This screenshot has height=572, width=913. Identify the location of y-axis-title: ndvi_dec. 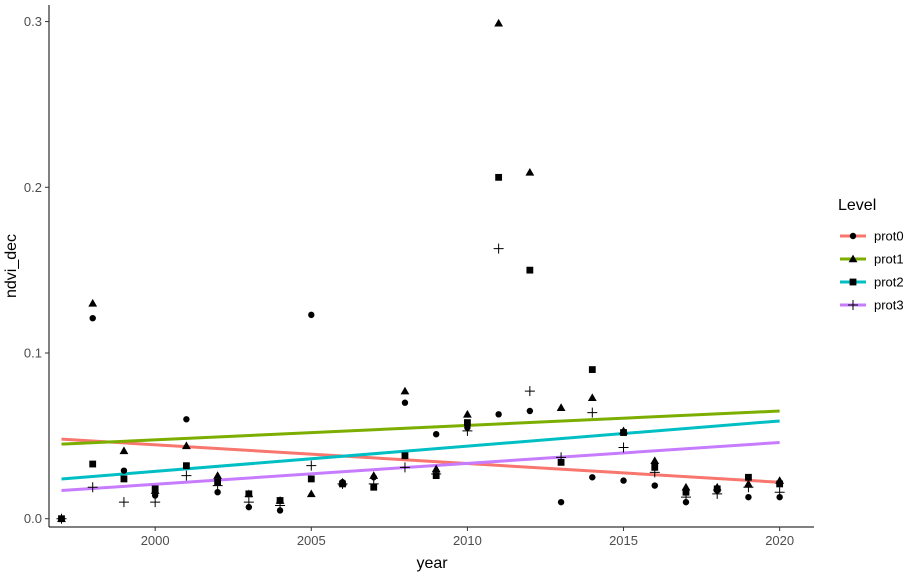
(11, 266).